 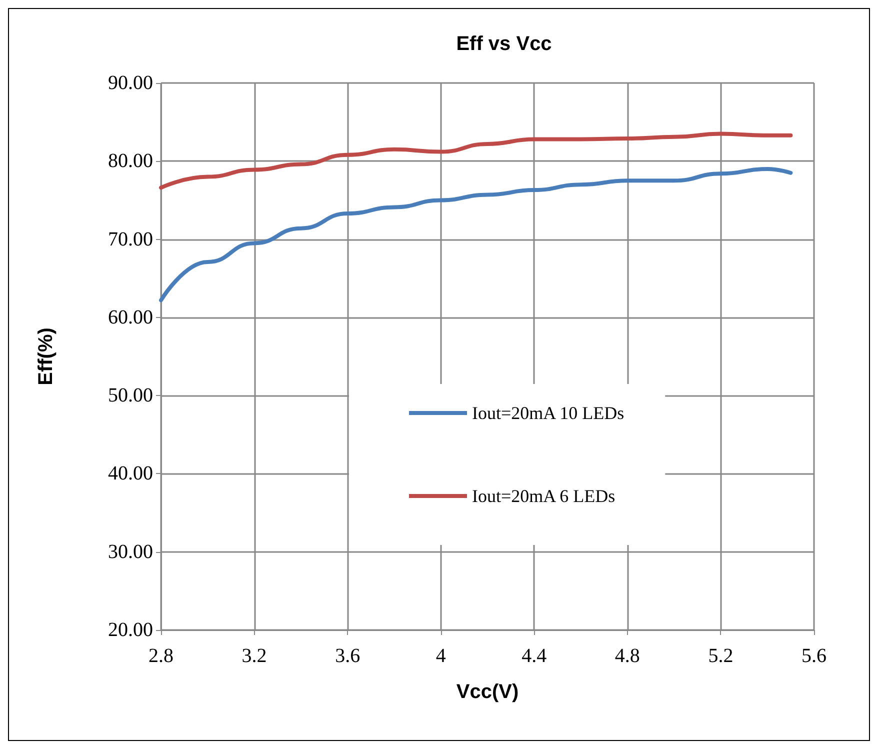 What do you see at coordinates (254, 656) in the screenshot?
I see `x-tick-label: 3.2` at bounding box center [254, 656].